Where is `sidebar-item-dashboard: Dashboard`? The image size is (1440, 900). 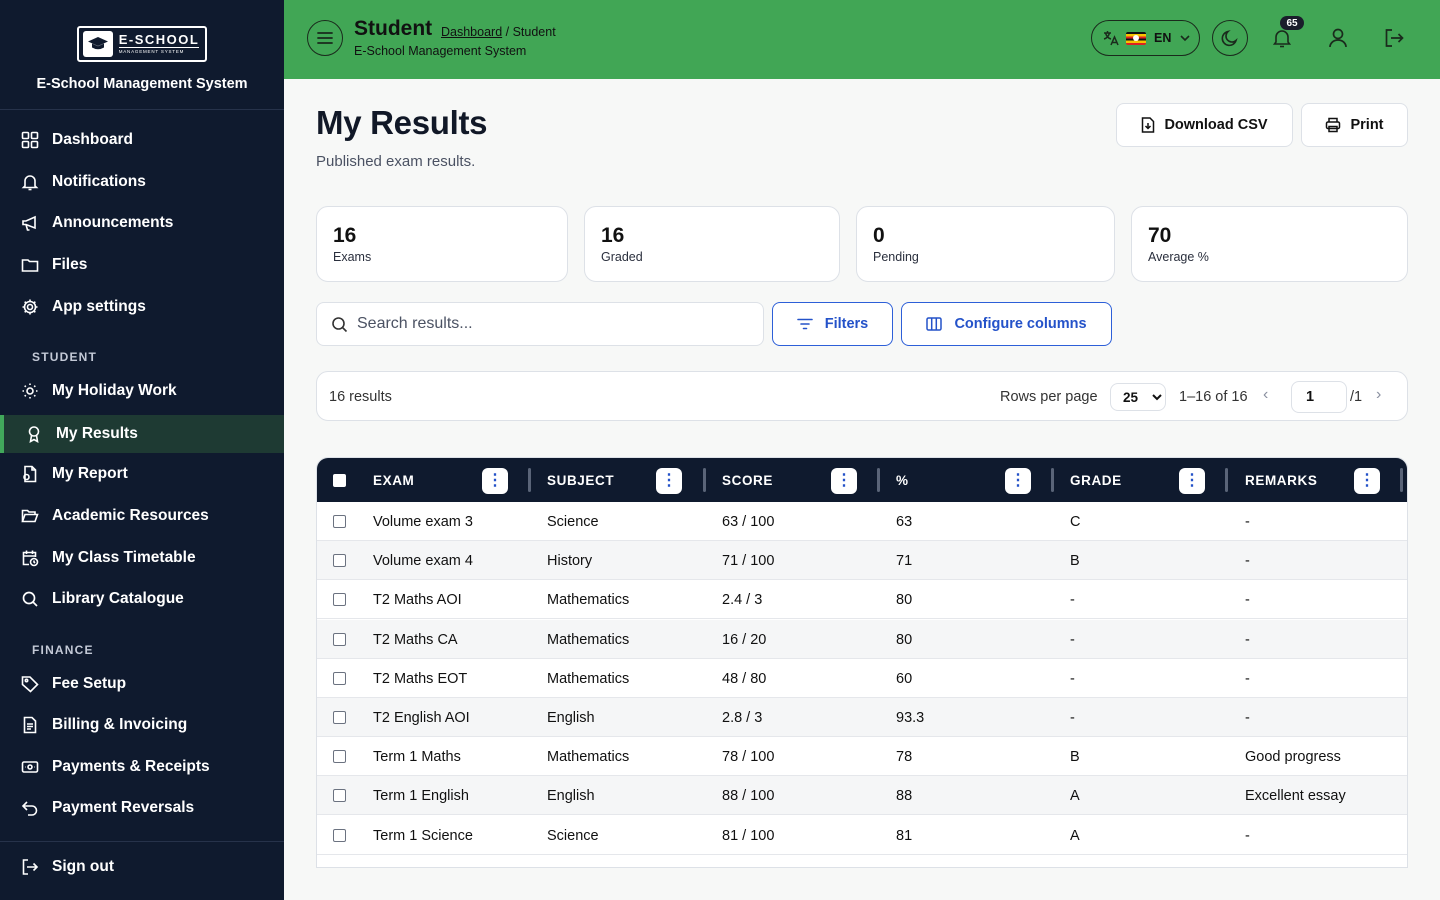 sidebar-item-dashboard: Dashboard is located at coordinates (142, 140).